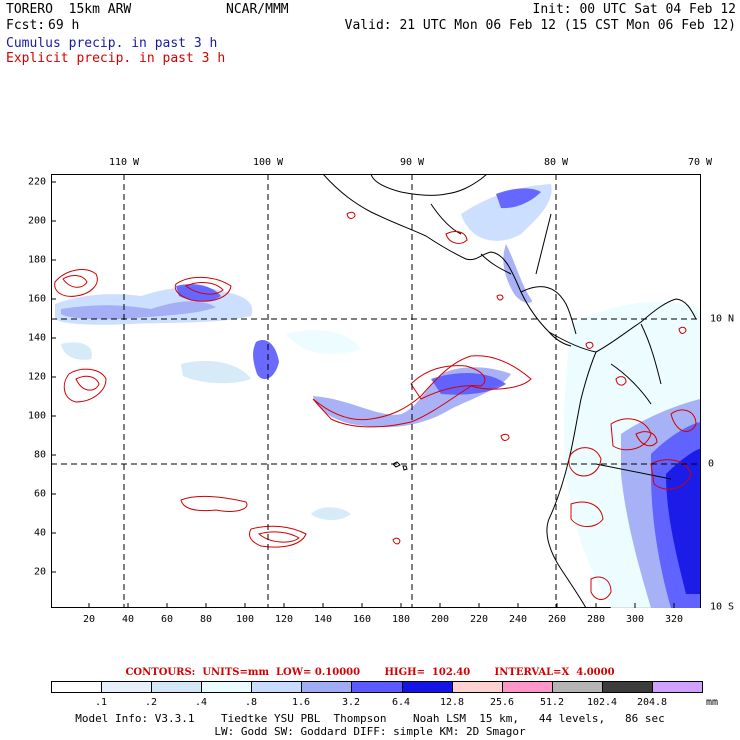 The image size is (740, 740). Describe the element at coordinates (167, 619) in the screenshot. I see `x-tick-label: 60` at that location.